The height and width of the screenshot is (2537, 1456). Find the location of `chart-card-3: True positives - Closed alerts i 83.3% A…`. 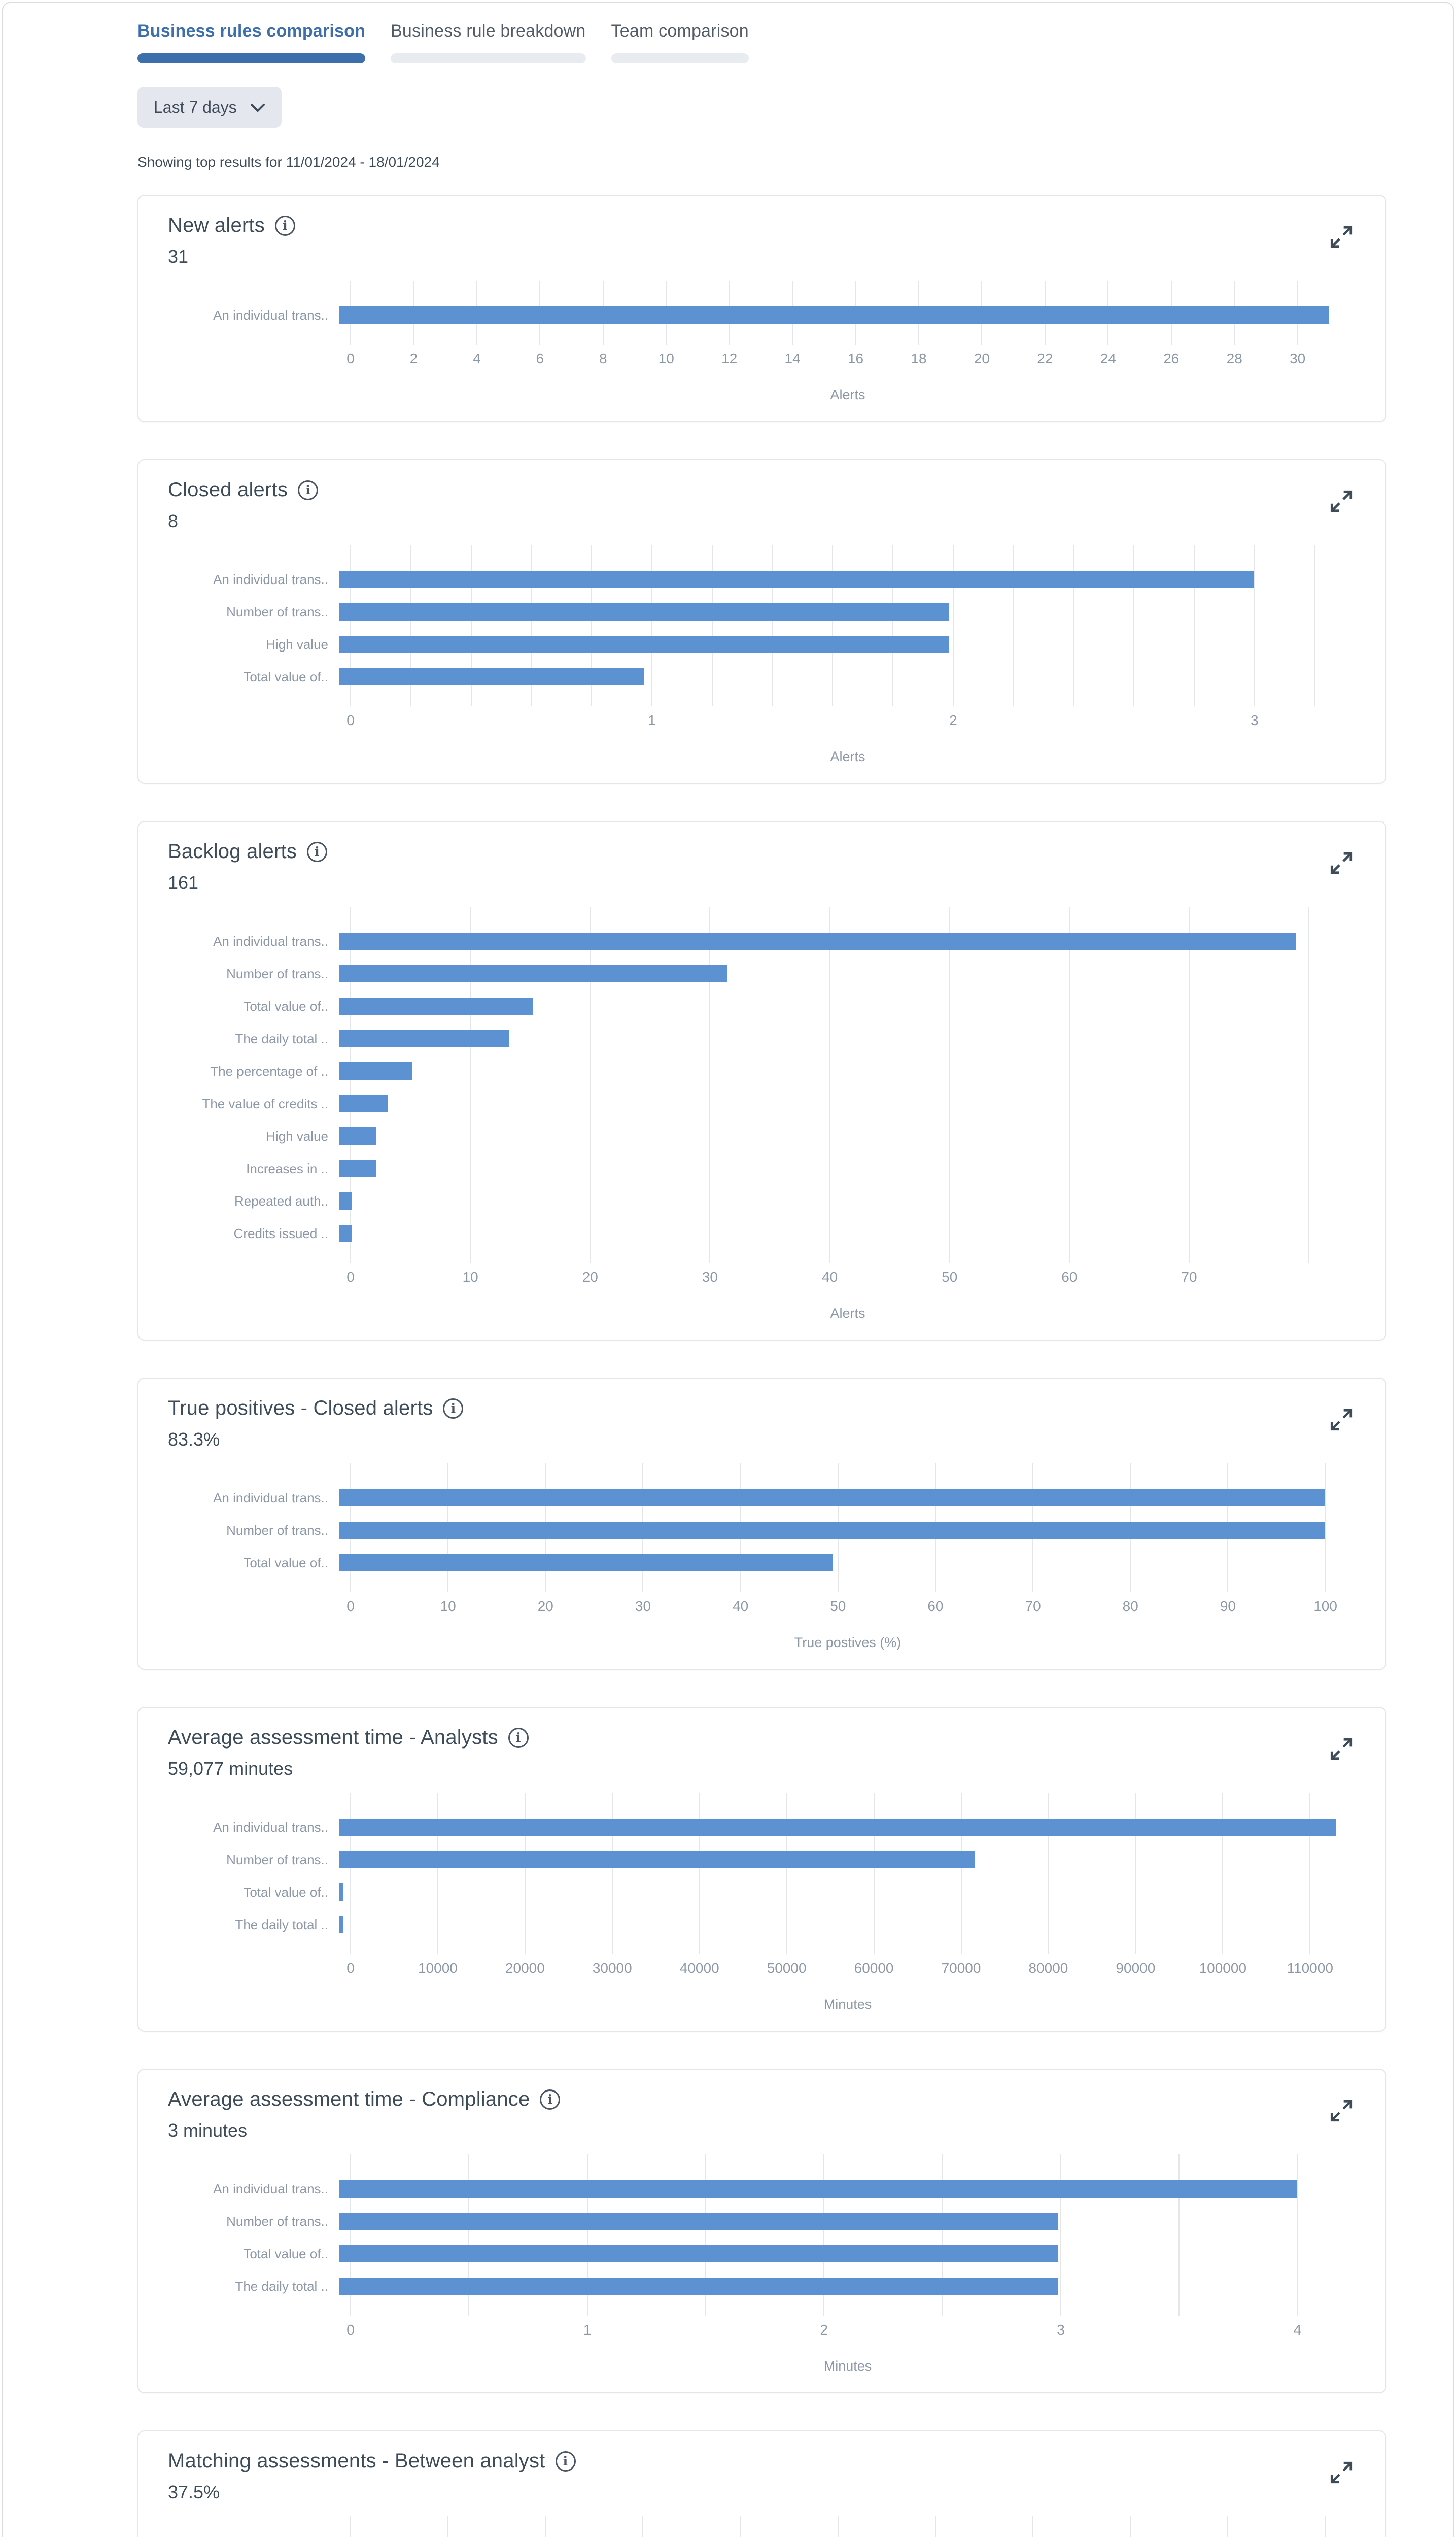

chart-card-3: True positives - Closed alerts i 83.3% A… is located at coordinates (761, 1524).